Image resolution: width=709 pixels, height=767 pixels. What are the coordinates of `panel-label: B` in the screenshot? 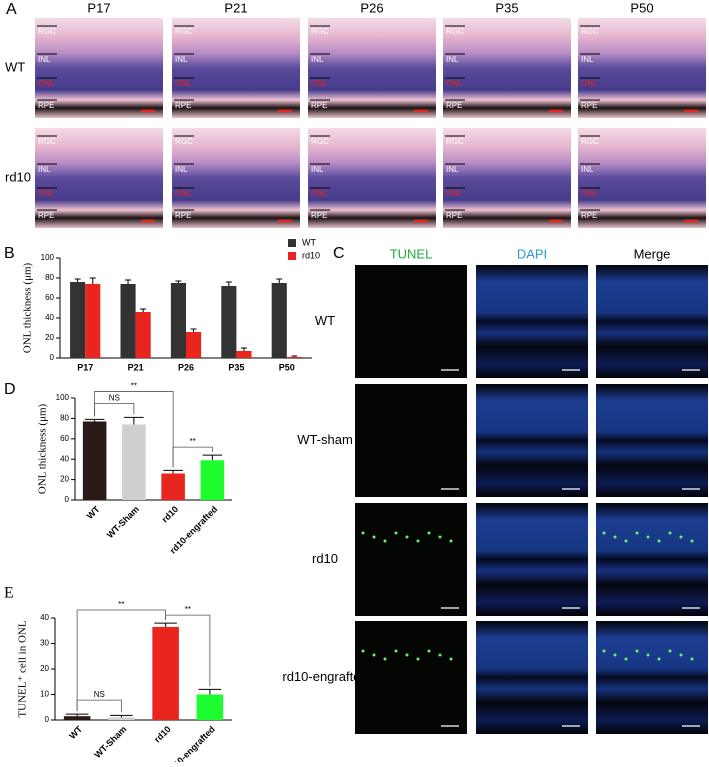 It's located at (9, 253).